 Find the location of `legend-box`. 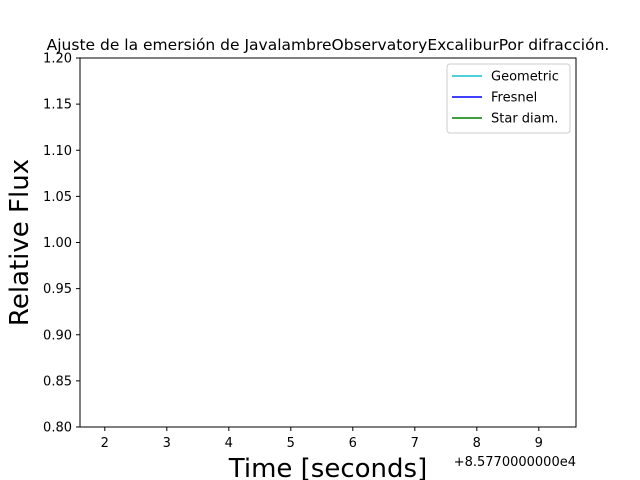

legend-box is located at coordinates (508, 98).